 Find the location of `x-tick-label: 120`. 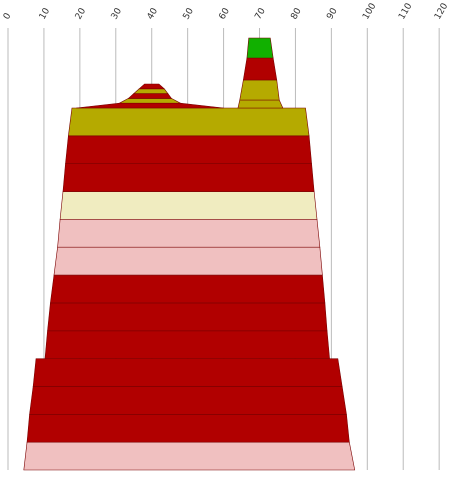

x-tick-label: 120 is located at coordinates (441, 11).